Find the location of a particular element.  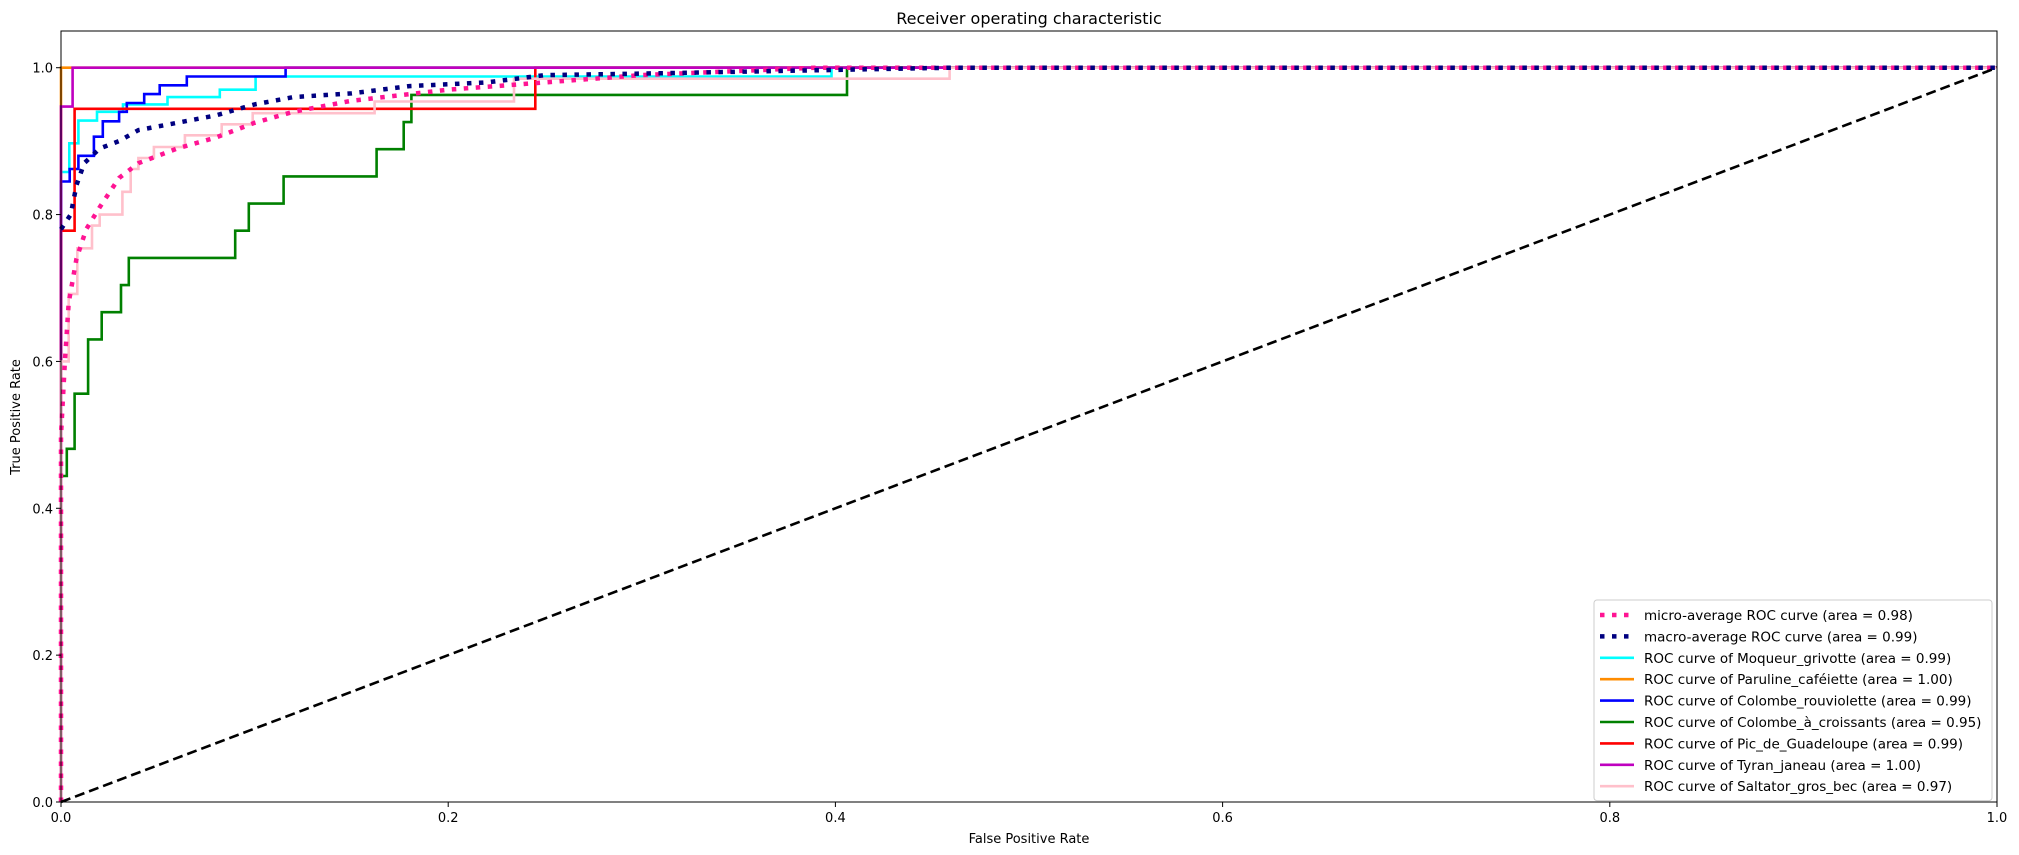

x-tick-label: 0.0 is located at coordinates (61, 818).